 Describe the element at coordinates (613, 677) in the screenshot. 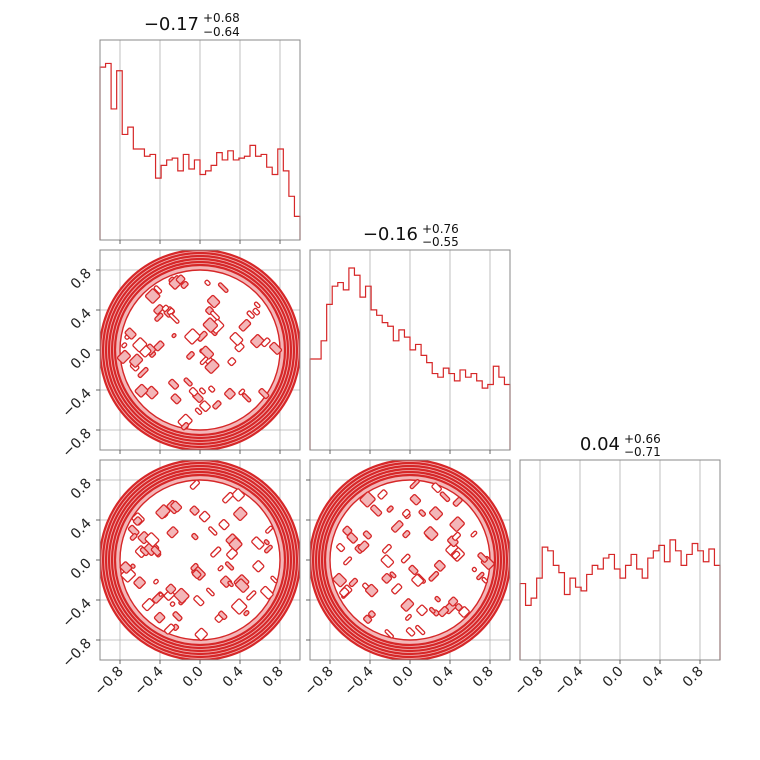

I see `x-tick-label: 0.0` at that location.